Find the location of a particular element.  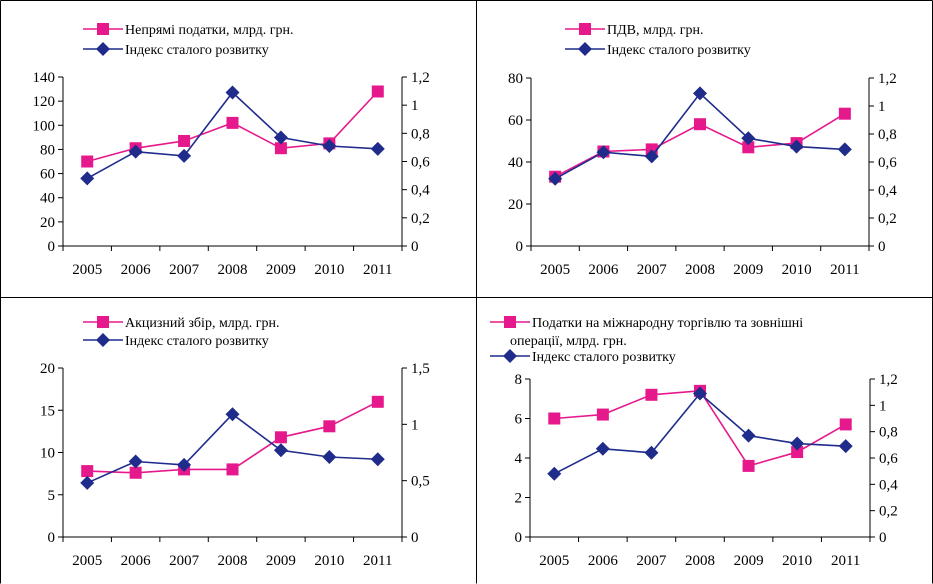

legend-label-line: операції, млрд. грн. is located at coordinates (568, 341).